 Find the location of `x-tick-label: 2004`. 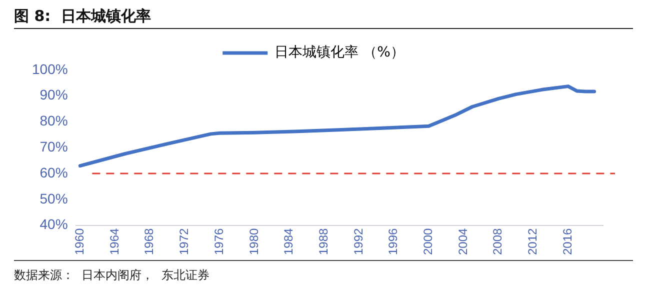

x-tick-label: 2004 is located at coordinates (463, 242).